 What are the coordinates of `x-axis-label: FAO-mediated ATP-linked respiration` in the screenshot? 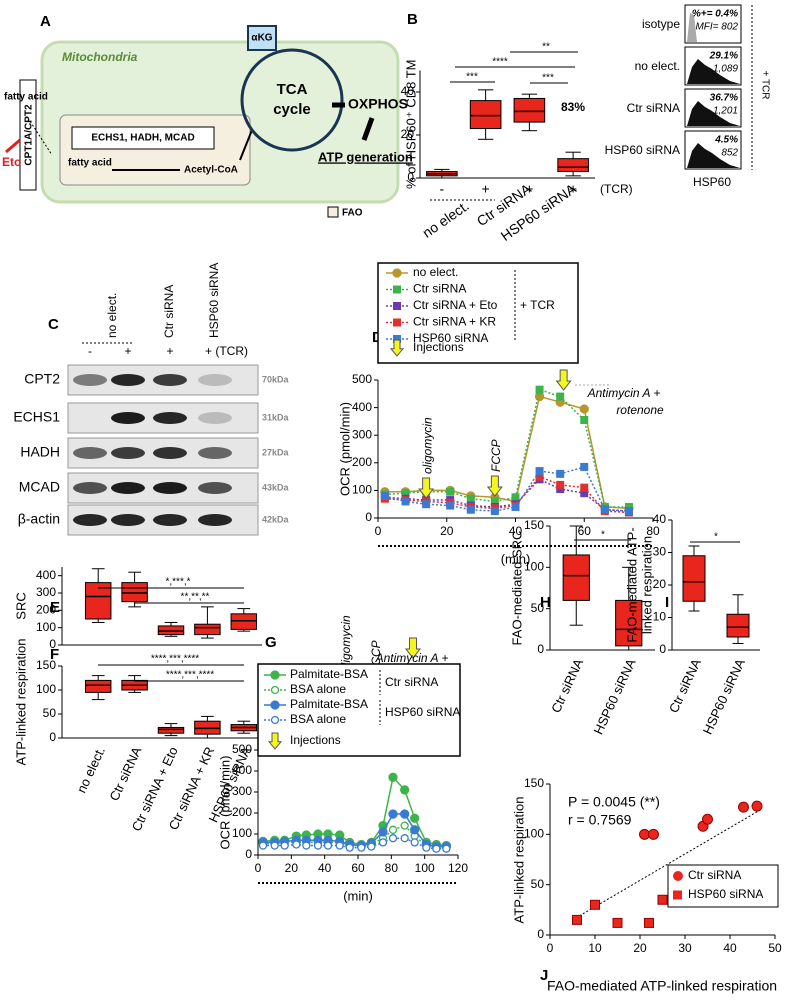 It's located at (662, 986).